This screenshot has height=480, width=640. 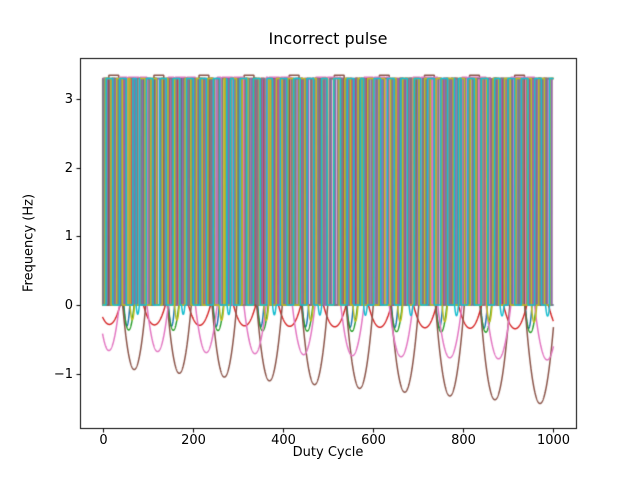 What do you see at coordinates (103, 440) in the screenshot?
I see `x-tick-label: 0` at bounding box center [103, 440].